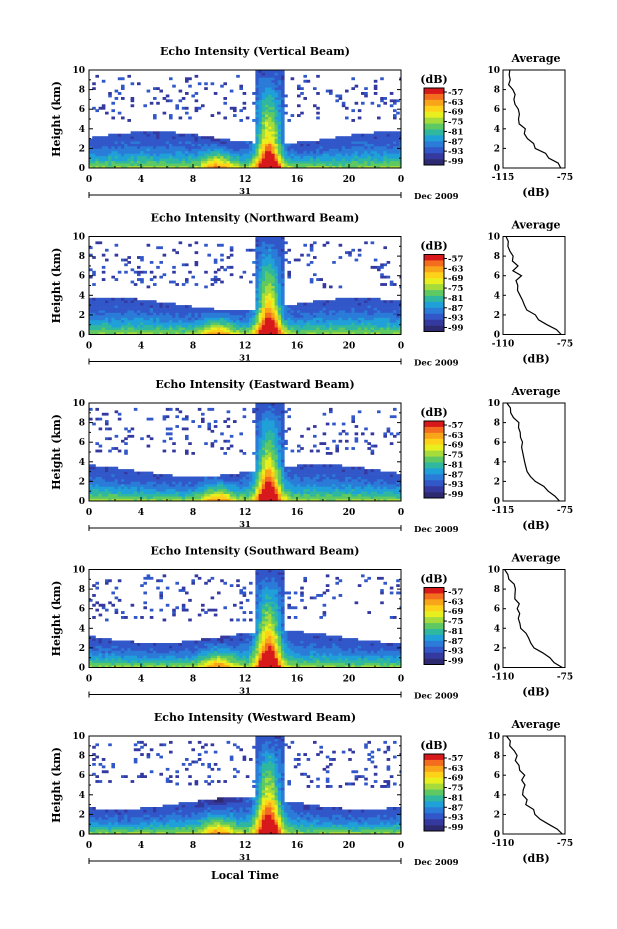 Image resolution: width=617 pixels, height=929 pixels. Describe the element at coordinates (455, 319) in the screenshot. I see `colorbar-tick-label: -93` at that location.